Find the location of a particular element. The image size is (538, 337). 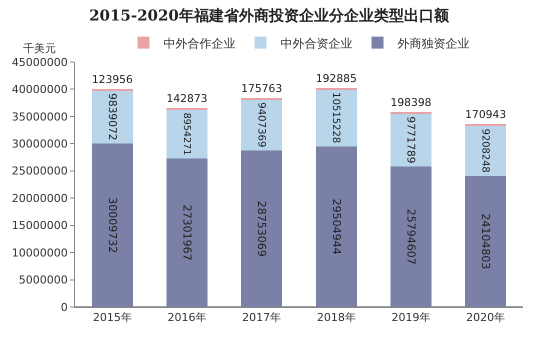

data-label: 28753069 is located at coordinates (261, 228).